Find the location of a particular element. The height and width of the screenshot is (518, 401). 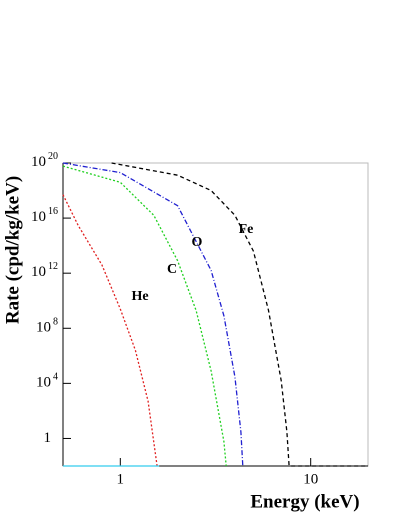

y-tick-exponent: 16 is located at coordinates (53, 211).